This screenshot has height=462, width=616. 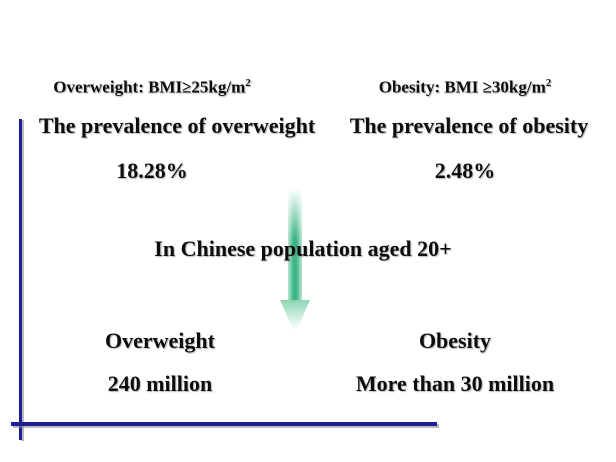 I want to click on down-arrow-icon, so click(x=295, y=245).